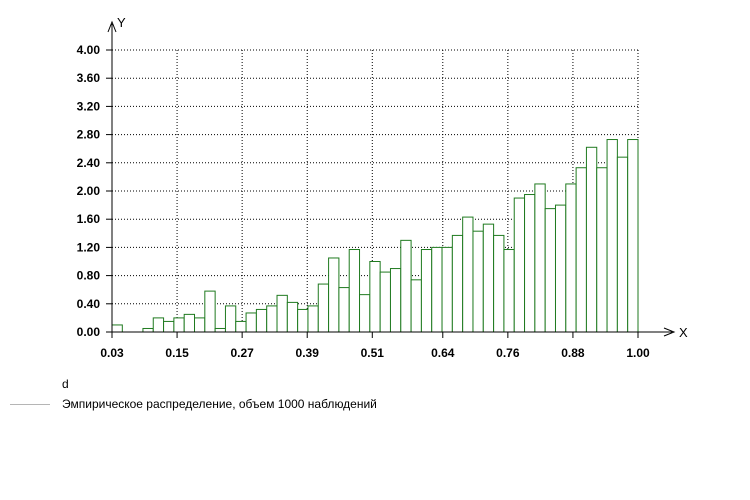 The image size is (750, 500). What do you see at coordinates (89, 276) in the screenshot?
I see `y-tick-label: 0.80` at bounding box center [89, 276].